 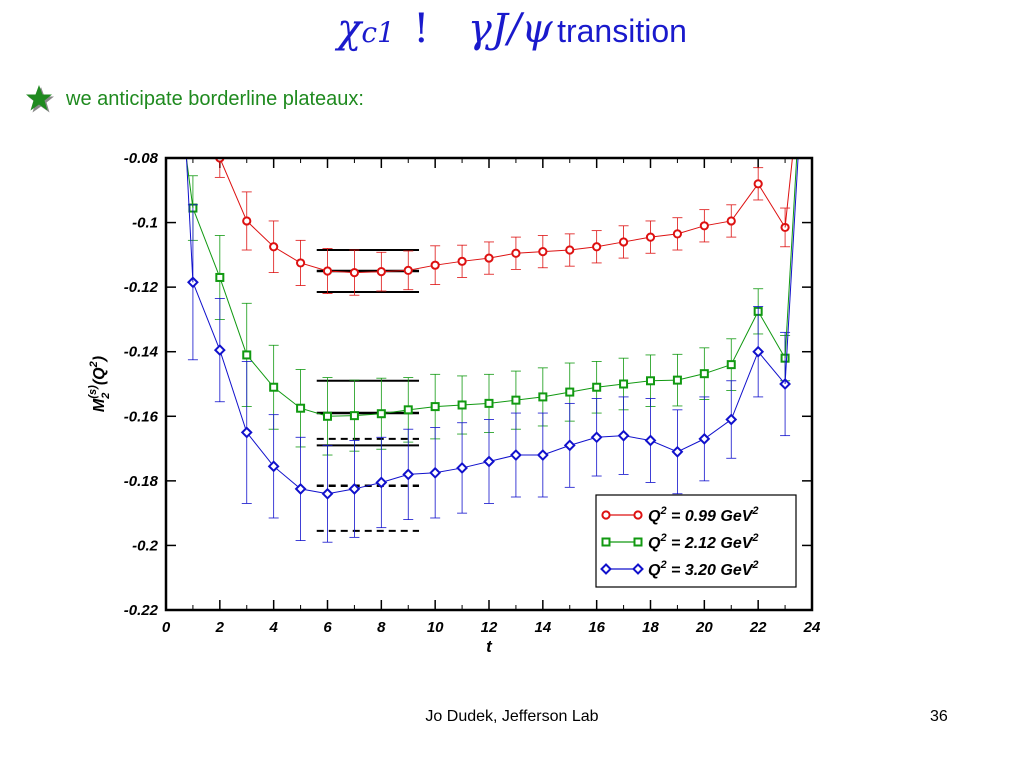 What do you see at coordinates (166, 627) in the screenshot?
I see `x-tick-label: 0` at bounding box center [166, 627].